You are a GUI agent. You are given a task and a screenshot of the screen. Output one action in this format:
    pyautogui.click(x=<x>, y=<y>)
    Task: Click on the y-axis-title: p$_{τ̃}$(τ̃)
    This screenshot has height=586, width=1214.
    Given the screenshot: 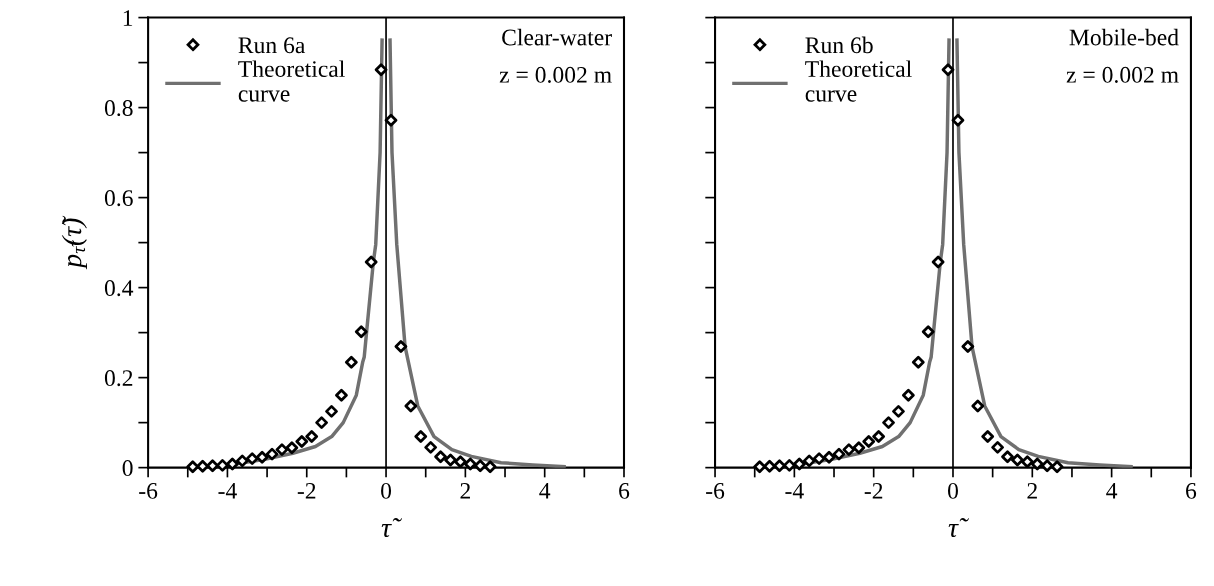 What is the action you would take?
    pyautogui.click(x=74, y=242)
    